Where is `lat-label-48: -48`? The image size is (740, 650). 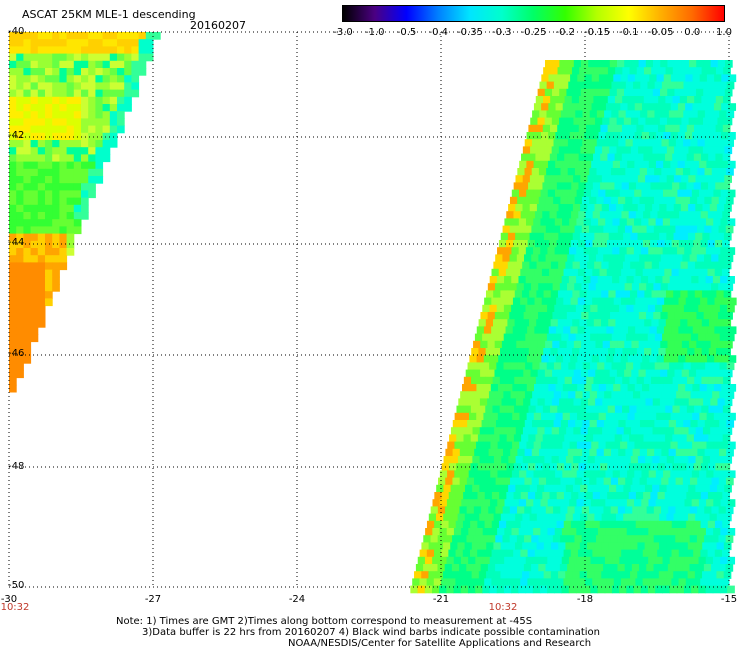
lat-label-48: -48 is located at coordinates (16, 466).